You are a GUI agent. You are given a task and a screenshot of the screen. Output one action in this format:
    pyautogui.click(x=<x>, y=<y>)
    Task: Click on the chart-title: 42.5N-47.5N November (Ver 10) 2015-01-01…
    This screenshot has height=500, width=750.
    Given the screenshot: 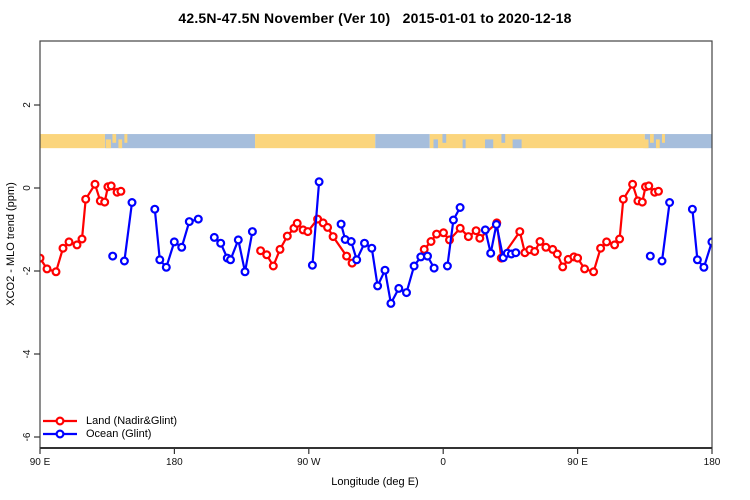 What is the action you would take?
    pyautogui.click(x=375, y=18)
    